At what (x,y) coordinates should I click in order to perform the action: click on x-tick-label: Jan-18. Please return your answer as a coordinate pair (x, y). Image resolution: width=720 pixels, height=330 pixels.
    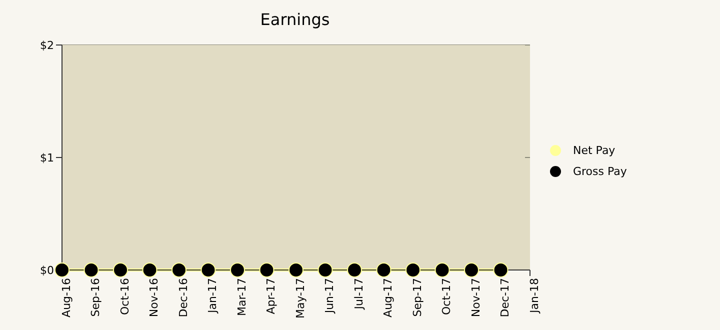
    Looking at the image, I should click on (534, 296).